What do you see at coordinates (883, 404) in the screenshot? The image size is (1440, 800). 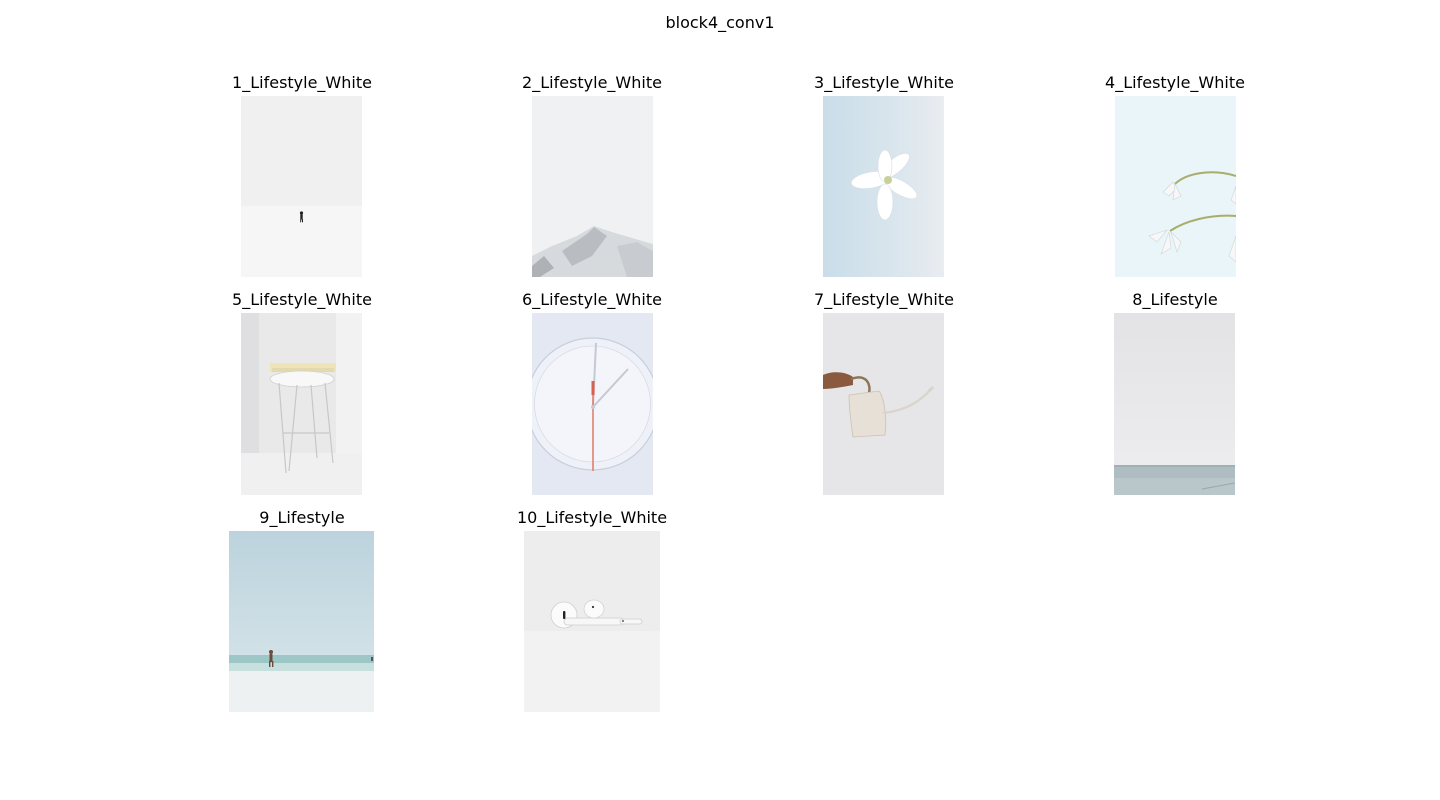 I see `panel-7-image` at bounding box center [883, 404].